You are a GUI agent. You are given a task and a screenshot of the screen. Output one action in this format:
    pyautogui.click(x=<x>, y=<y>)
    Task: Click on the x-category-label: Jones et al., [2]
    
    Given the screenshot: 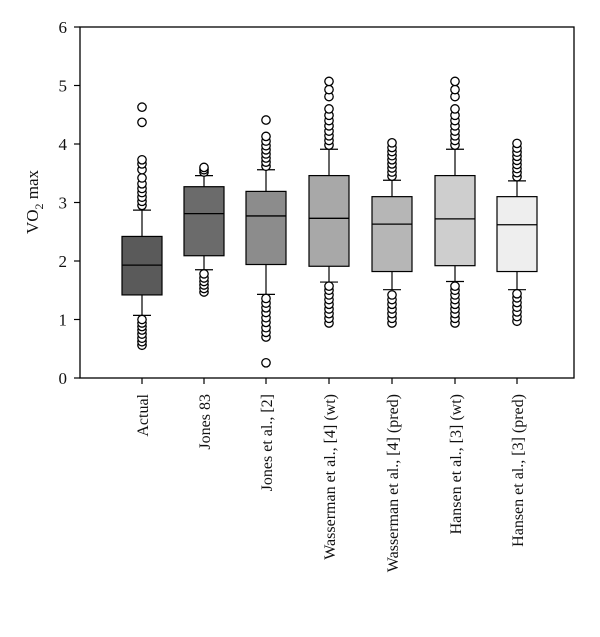 What is the action you would take?
    pyautogui.click(x=267, y=442)
    